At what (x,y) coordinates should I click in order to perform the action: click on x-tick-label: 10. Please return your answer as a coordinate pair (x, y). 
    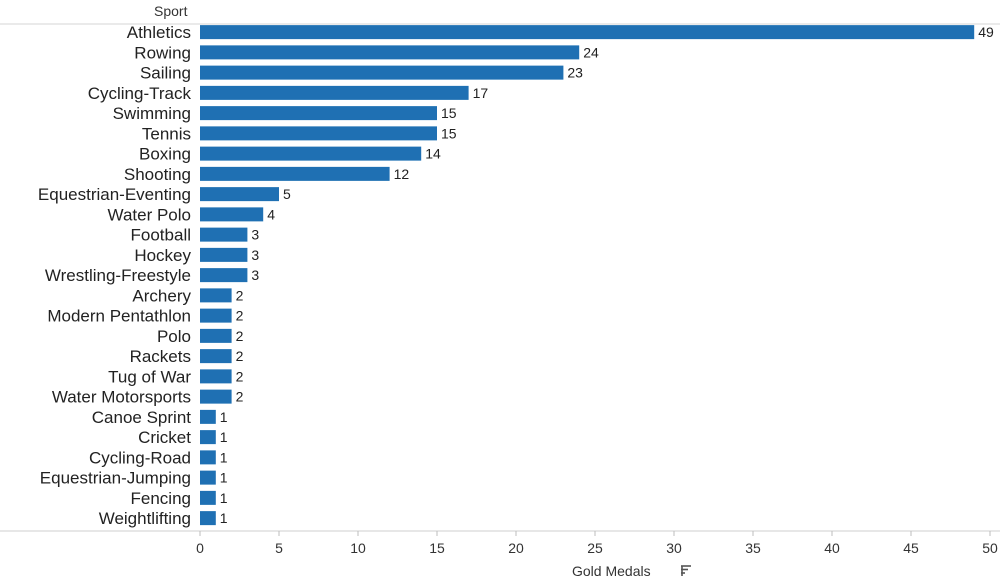
    Looking at the image, I should click on (358, 548).